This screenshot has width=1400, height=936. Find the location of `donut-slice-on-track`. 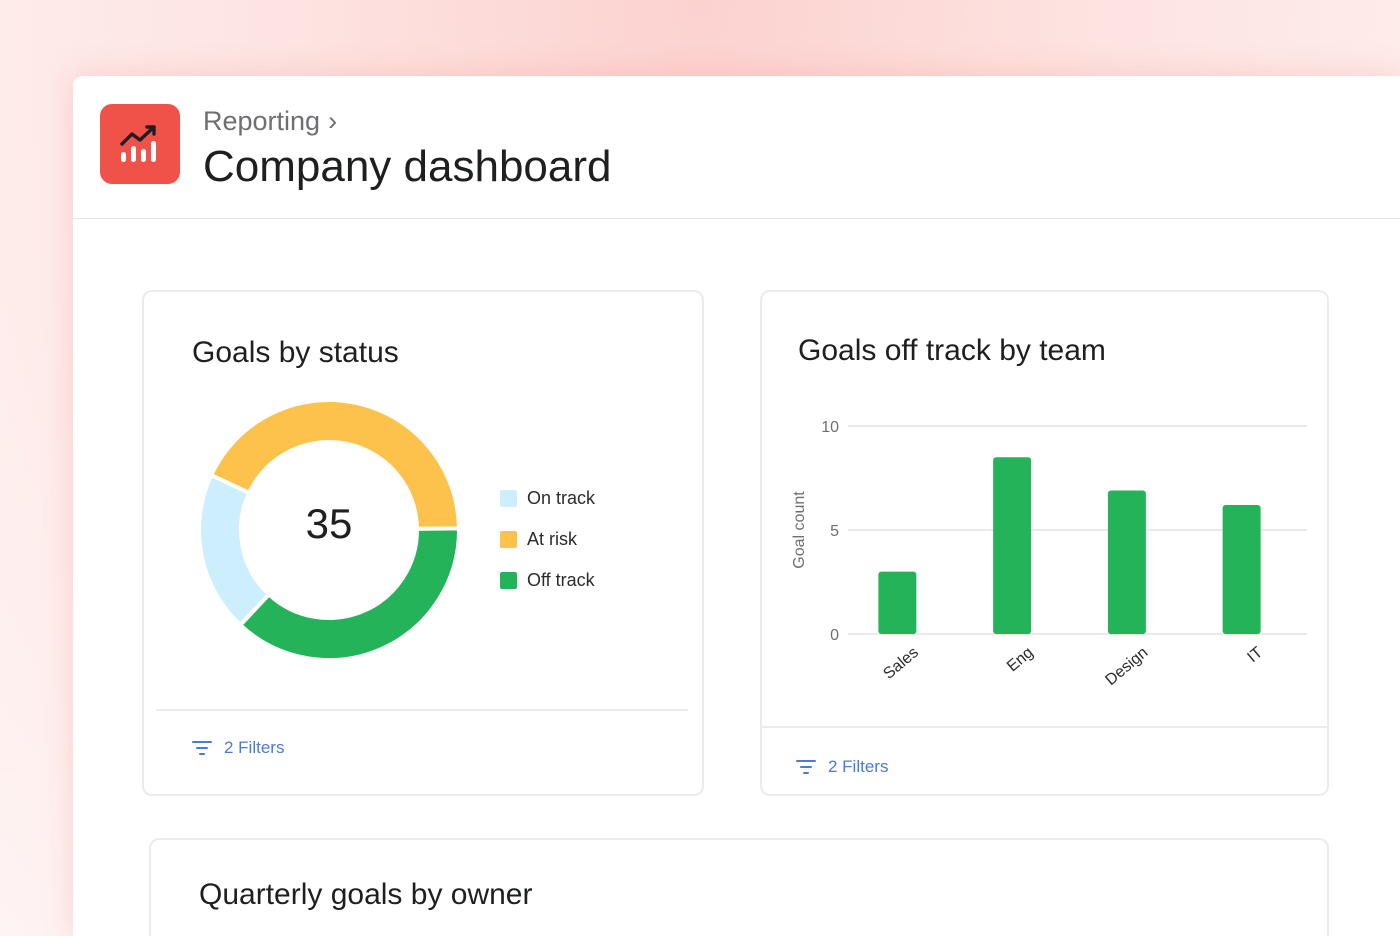

donut-slice-on-track is located at coordinates (234, 550).